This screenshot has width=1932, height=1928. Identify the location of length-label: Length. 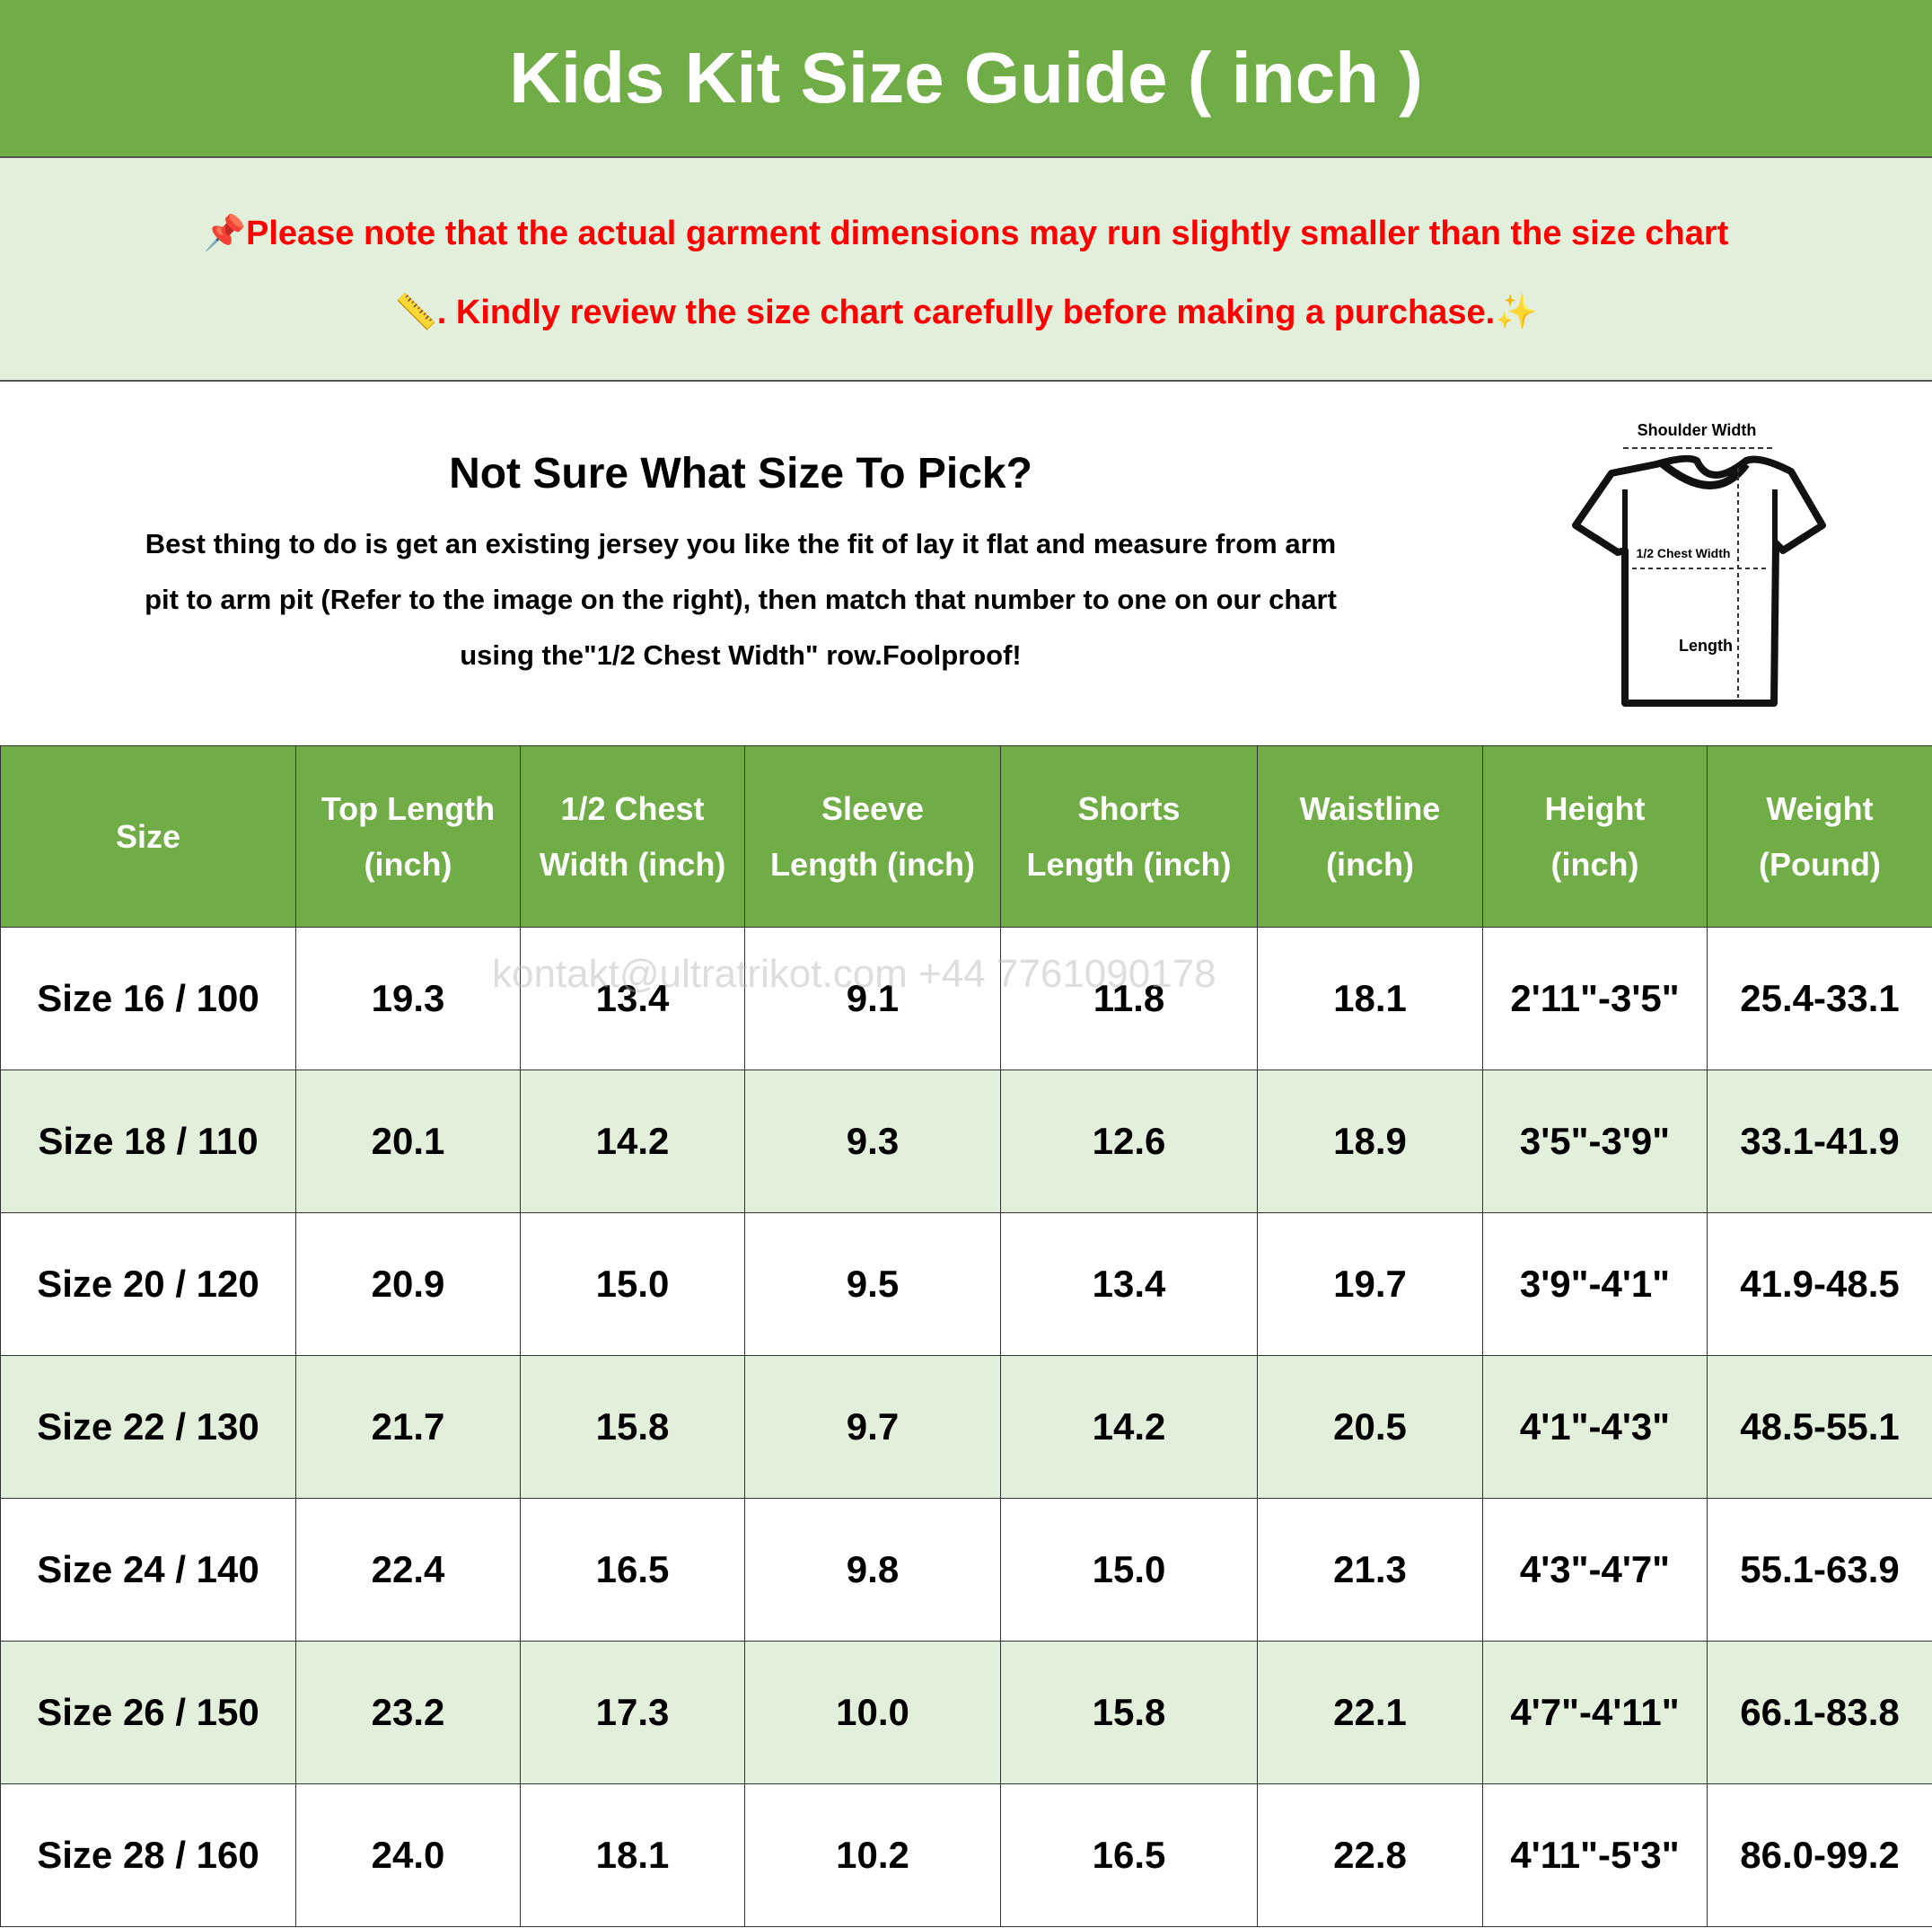
(1706, 646).